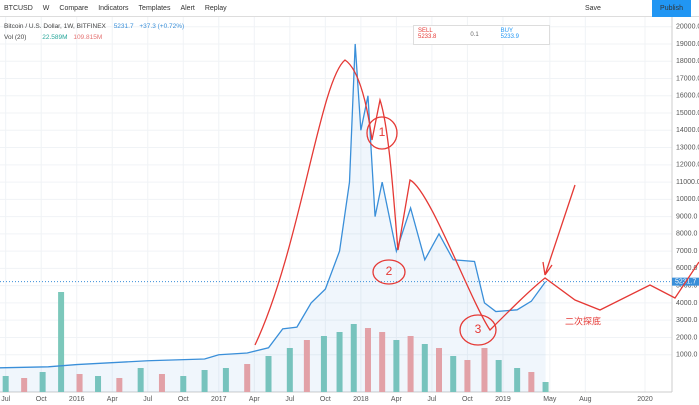 This screenshot has width=699, height=405. What do you see at coordinates (687, 251) in the screenshot?
I see `y-tick-label: 7000.0` at bounding box center [687, 251].